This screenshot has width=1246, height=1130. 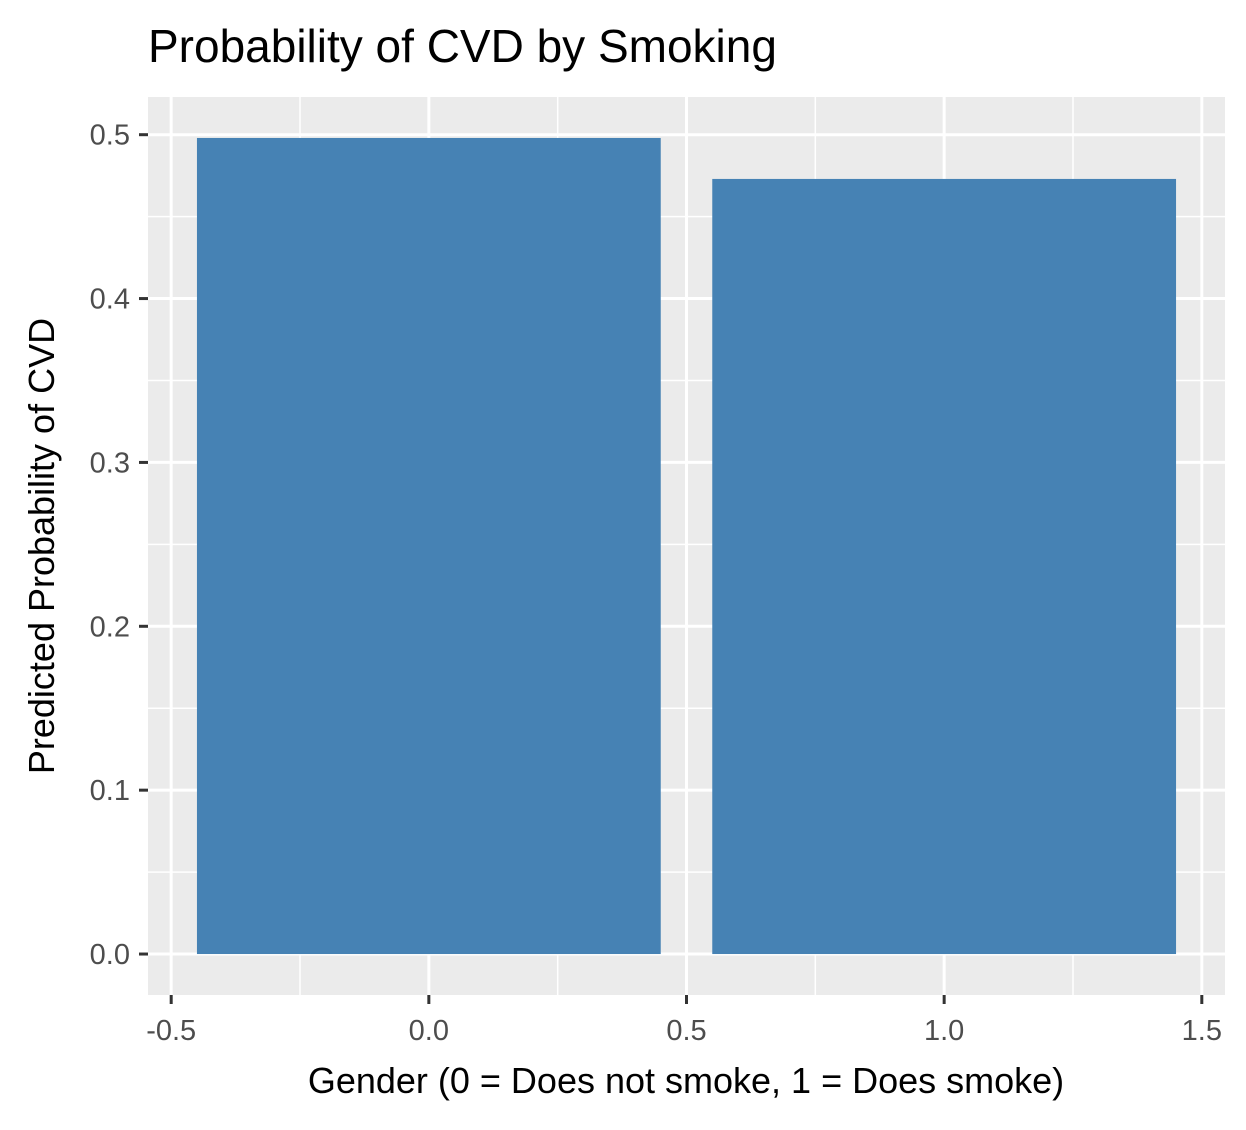 What do you see at coordinates (944, 1031) in the screenshot?
I see `x-tick-label: 1.0` at bounding box center [944, 1031].